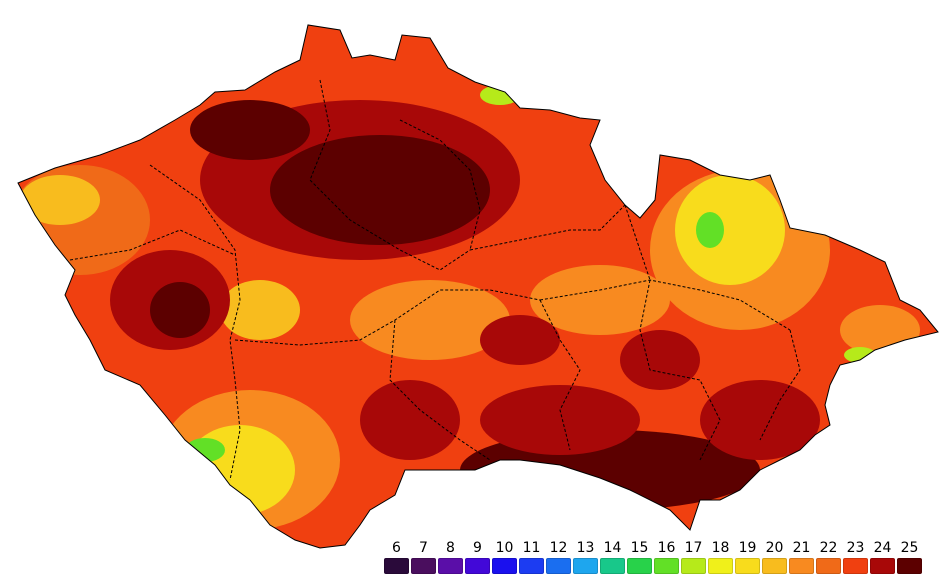 Image resolution: width=950 pixels, height=580 pixels. What do you see at coordinates (423, 548) in the screenshot?
I see `legend-label: 7` at bounding box center [423, 548].